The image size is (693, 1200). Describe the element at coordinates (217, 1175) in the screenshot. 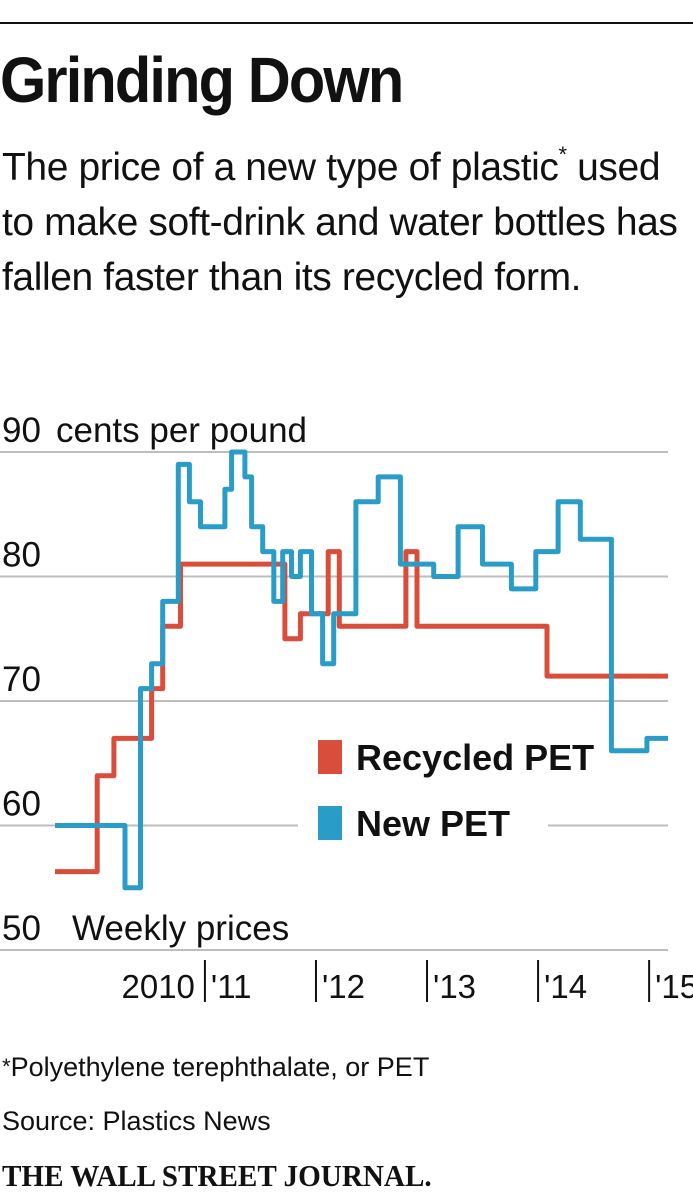

I see `publisher-logo: THE WALL STREET JOURNAL.` at that location.